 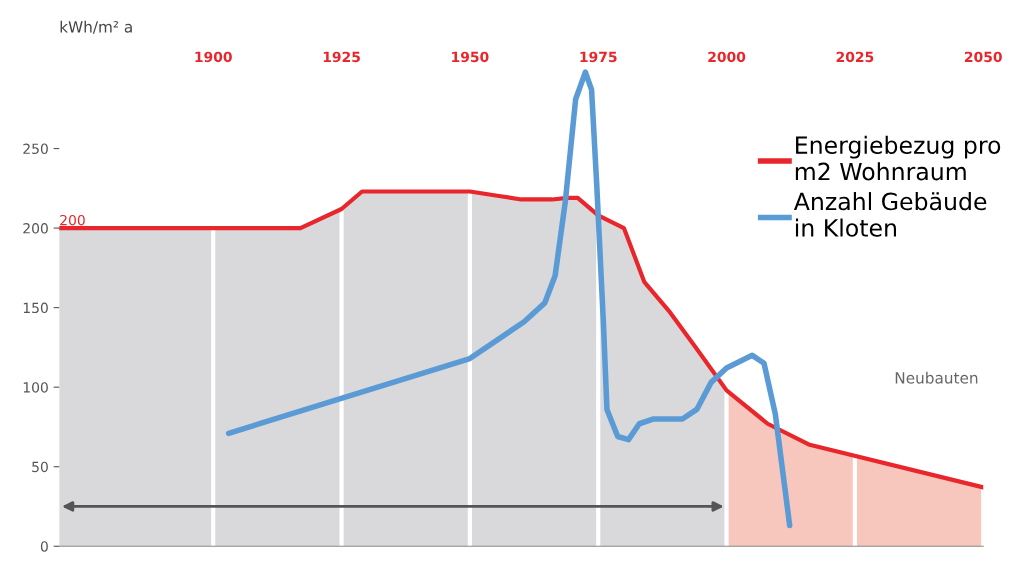 What do you see at coordinates (72, 220) in the screenshot?
I see `annotation: 200` at bounding box center [72, 220].